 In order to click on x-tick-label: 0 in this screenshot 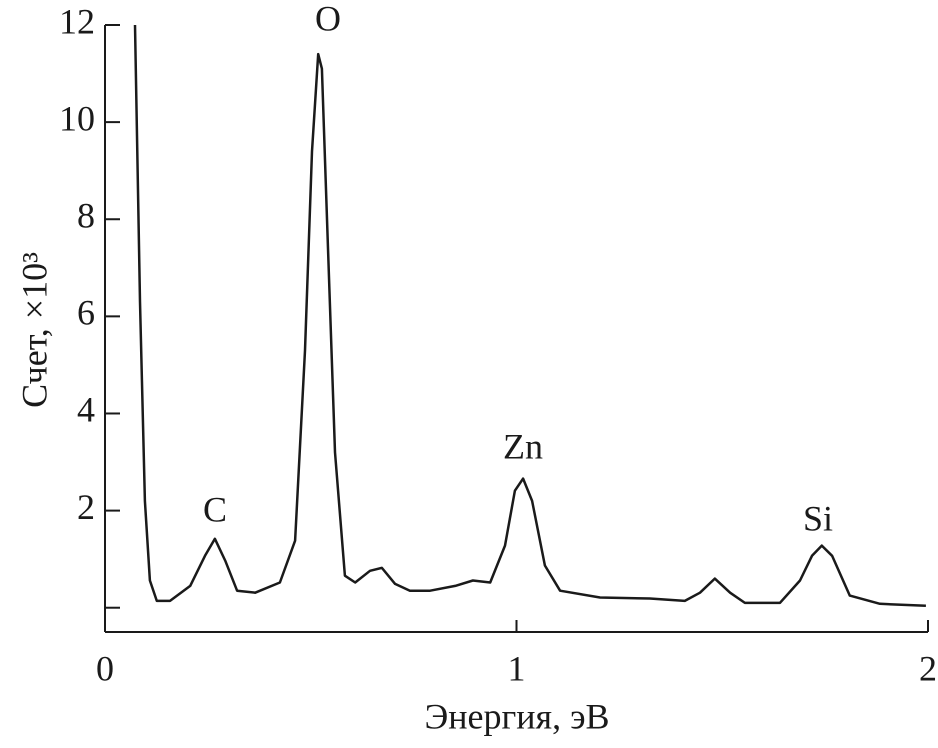, I will do `click(105, 668)`.